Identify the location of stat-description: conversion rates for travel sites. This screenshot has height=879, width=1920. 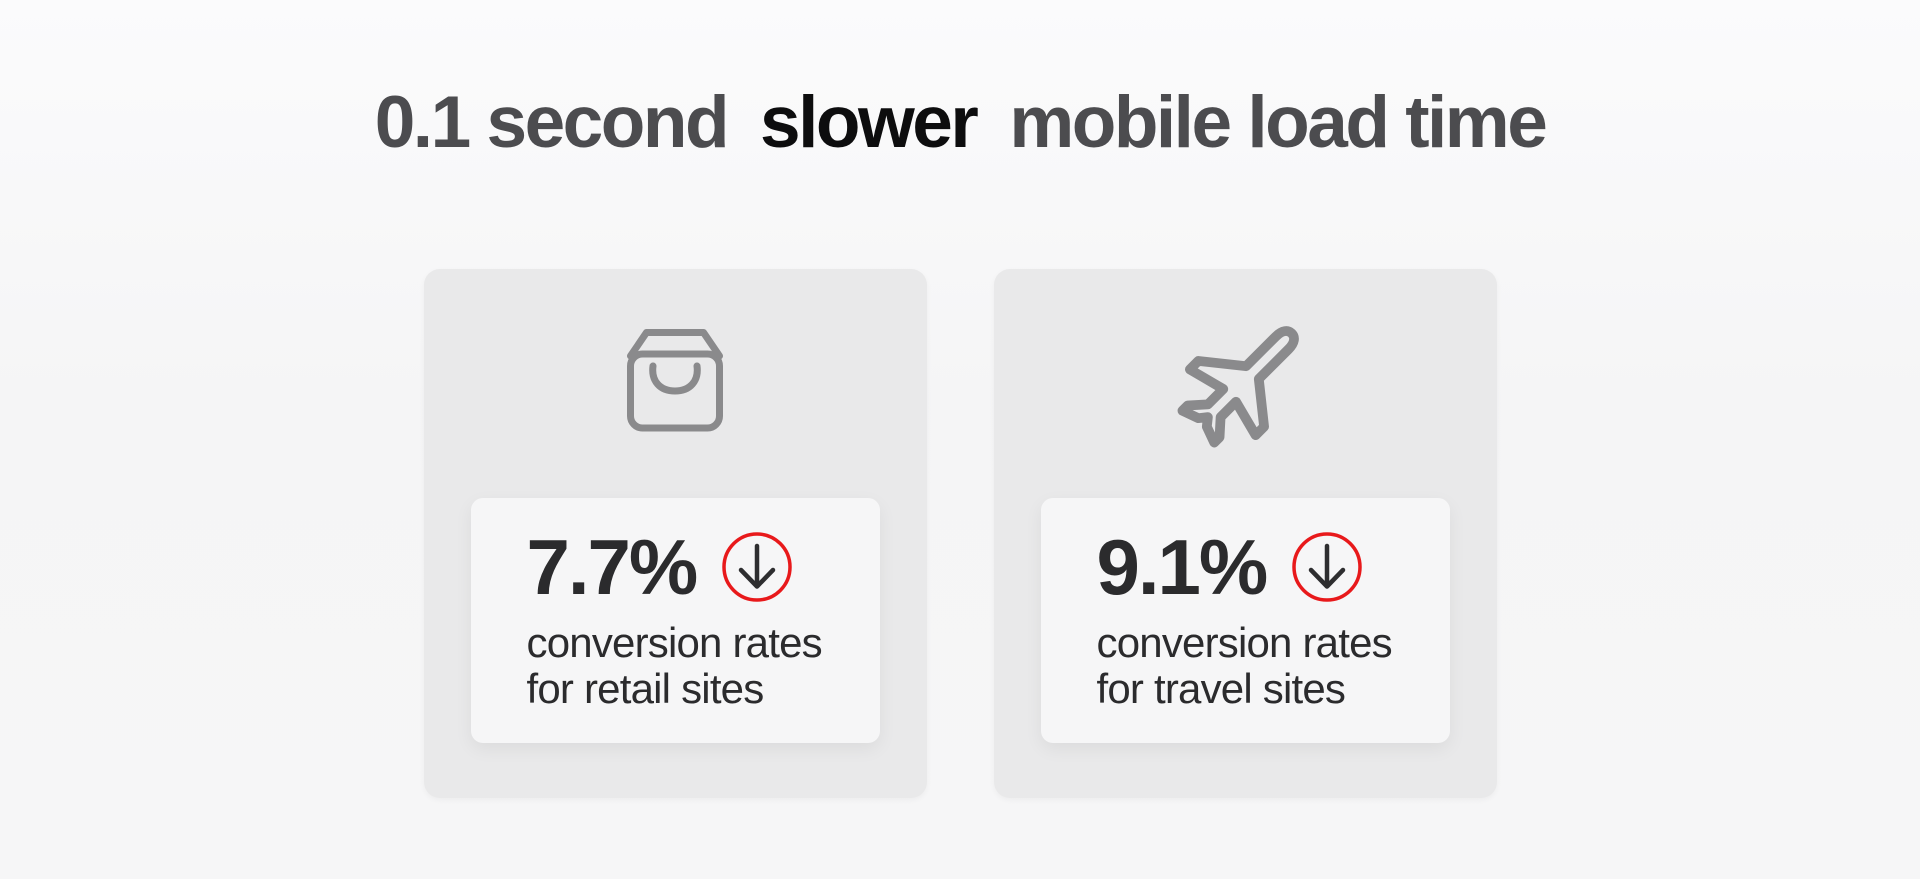
(1261, 666).